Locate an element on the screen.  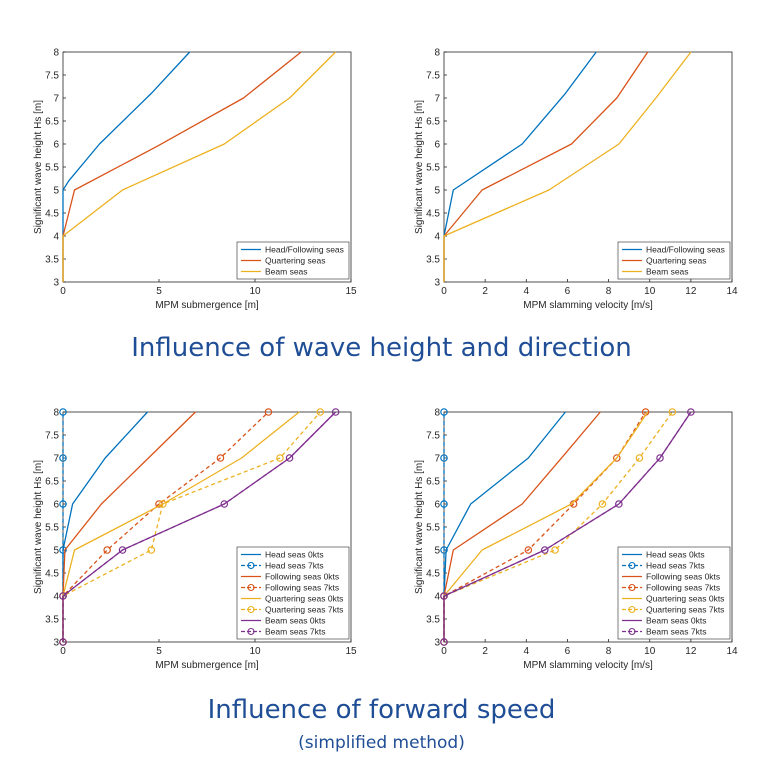
legend-label: Beam seas is located at coordinates (667, 272).